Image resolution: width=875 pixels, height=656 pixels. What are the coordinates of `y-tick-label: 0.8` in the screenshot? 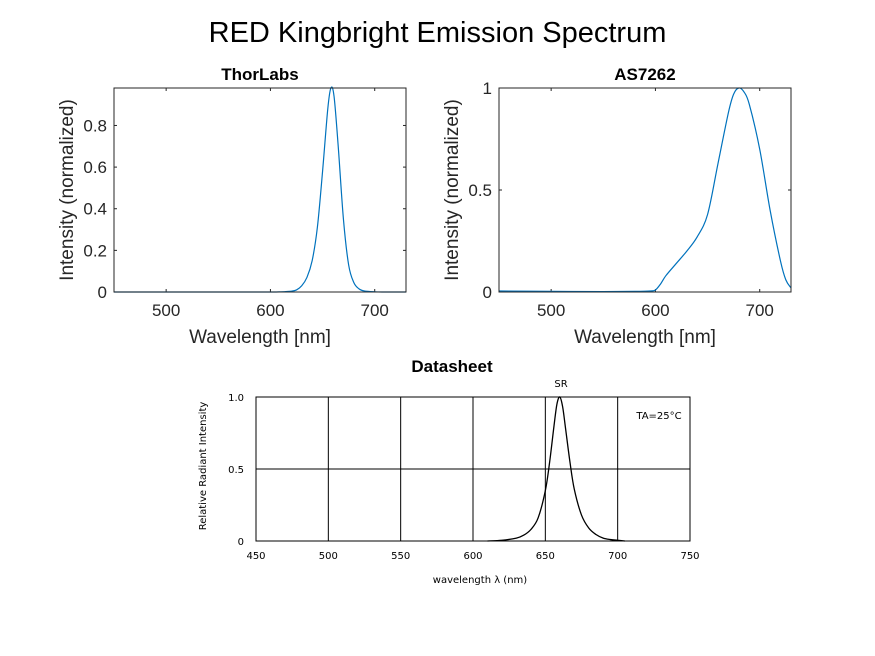 It's located at (95, 125).